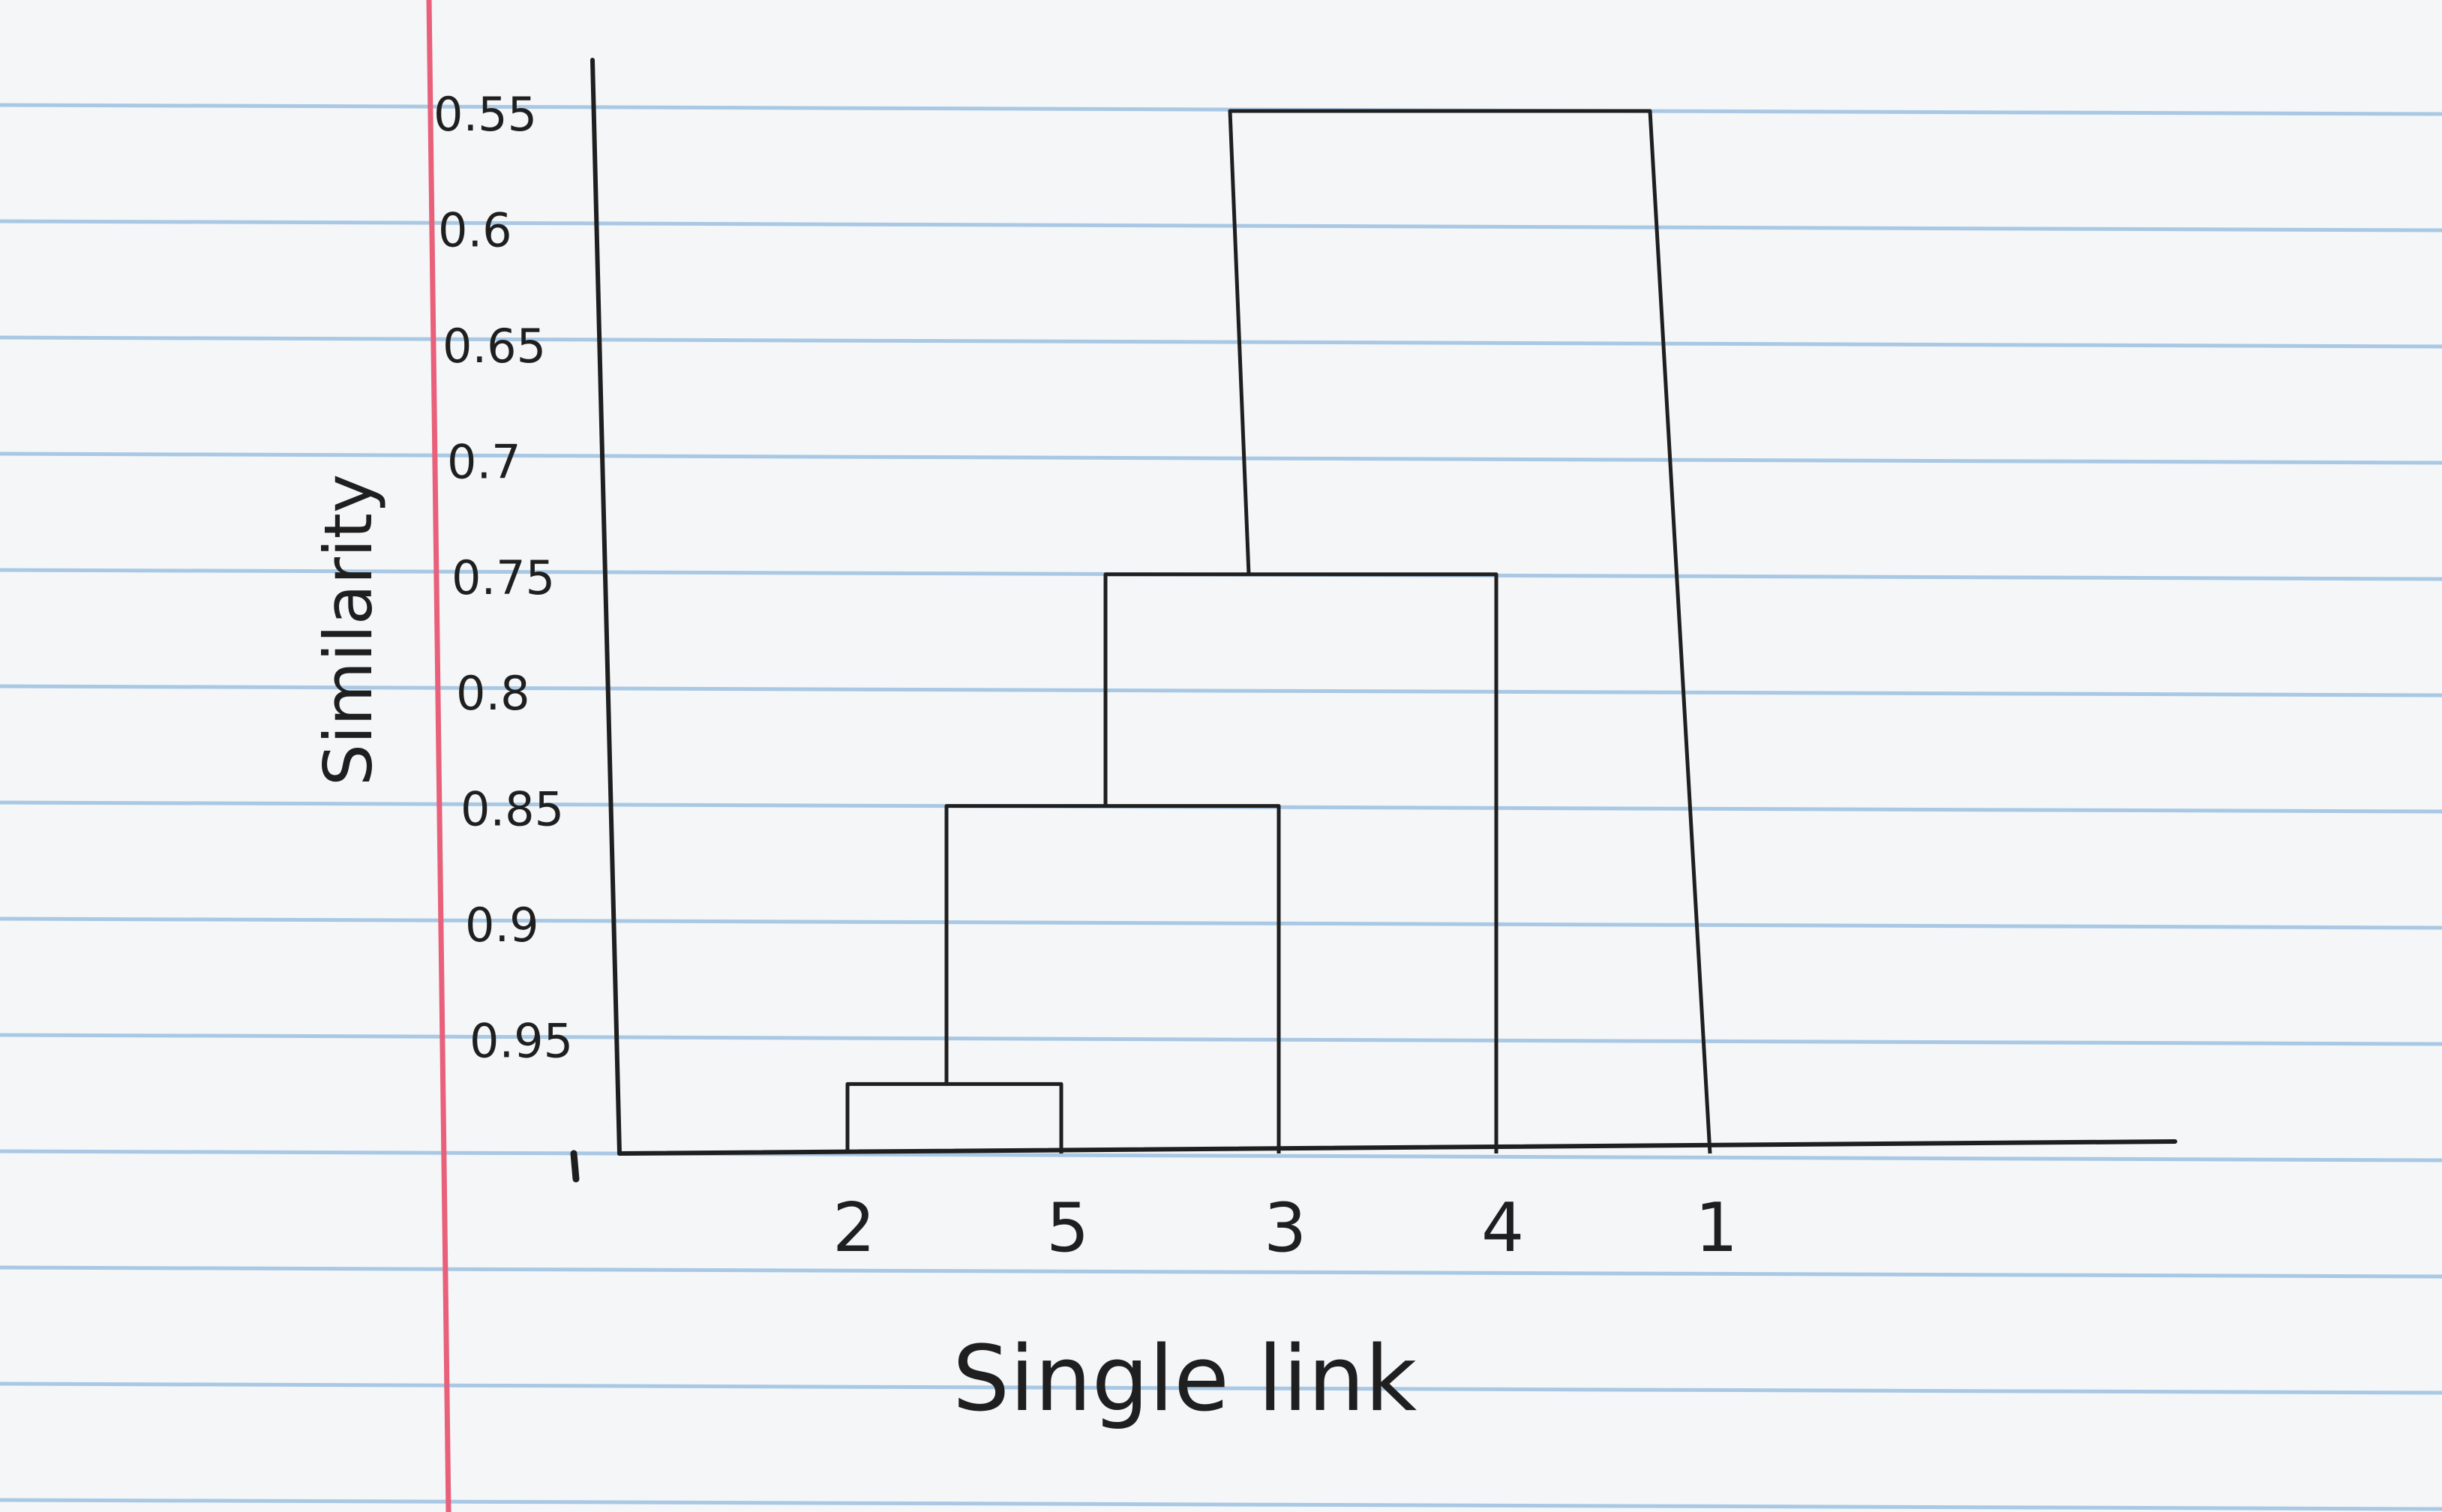 Image resolution: width=2442 pixels, height=1512 pixels. Describe the element at coordinates (1502, 1228) in the screenshot. I see `leaf-label: 4` at that location.